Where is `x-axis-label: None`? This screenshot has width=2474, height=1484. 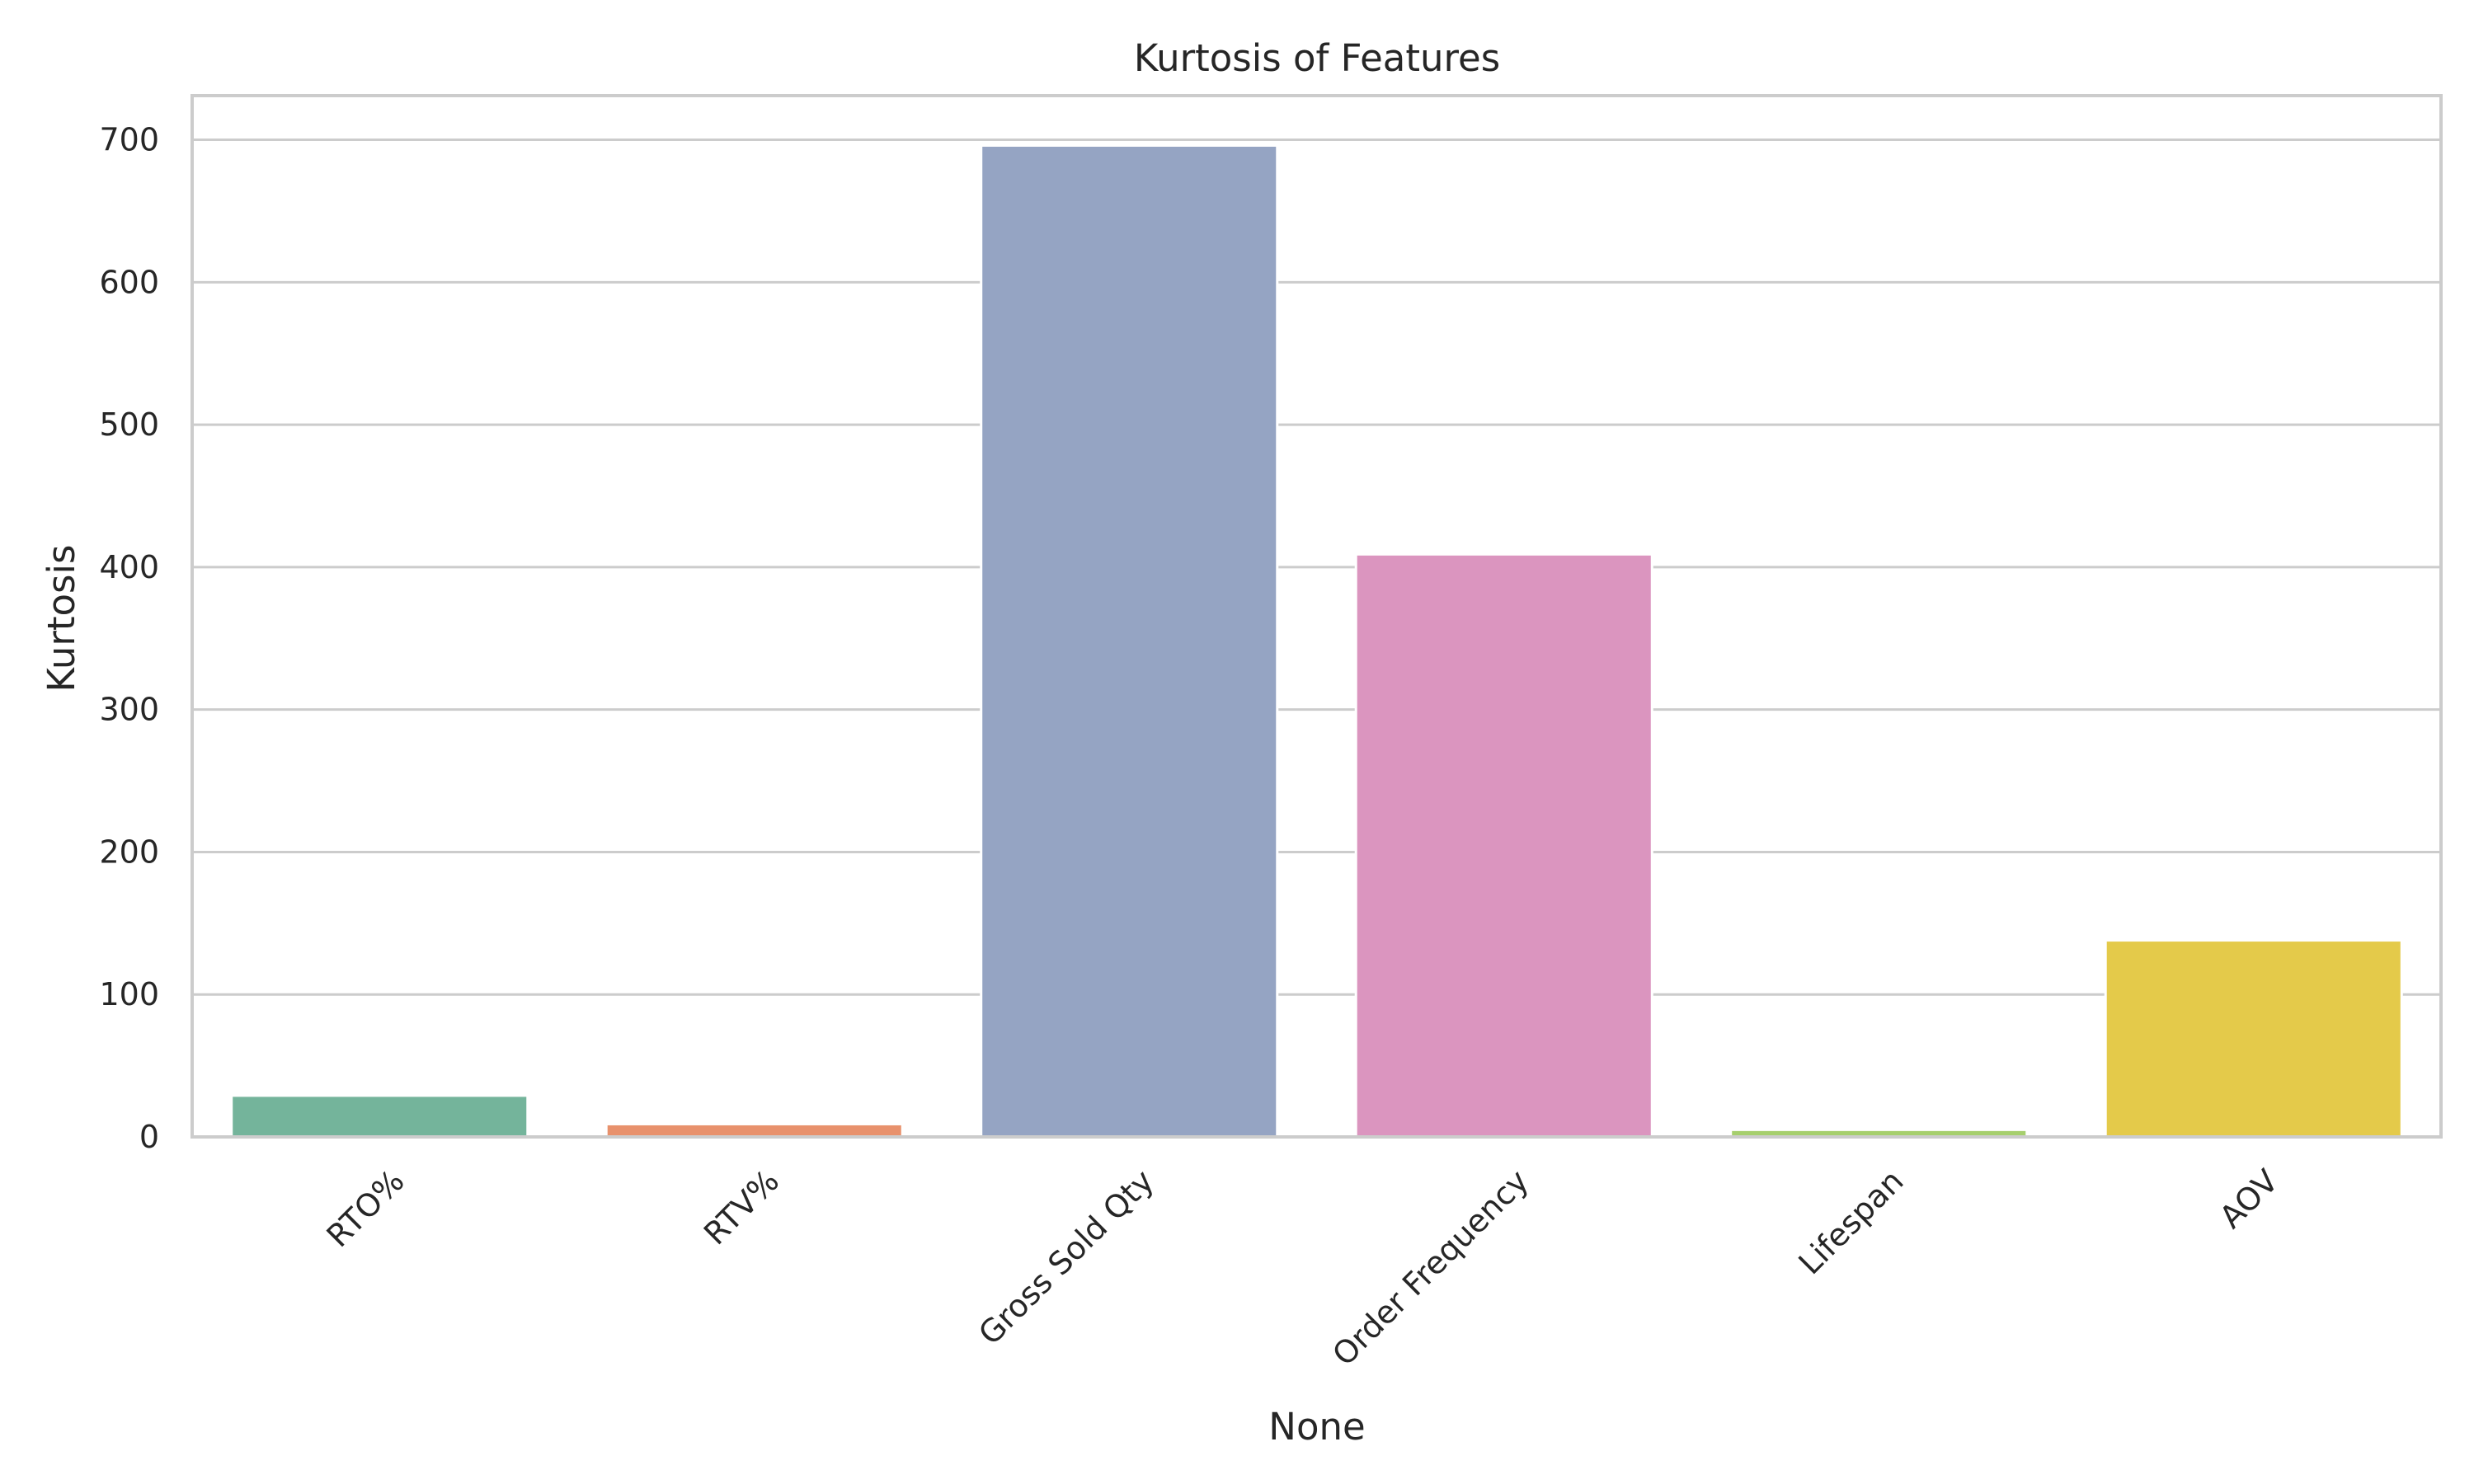 x-axis-label: None is located at coordinates (1316, 1427).